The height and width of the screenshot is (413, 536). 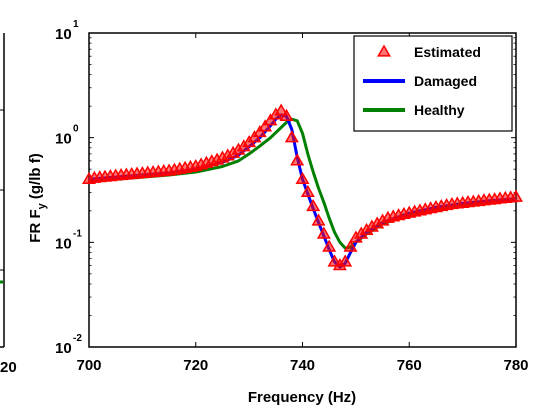 I want to click on x-axis-label: Frequency (Hz), so click(x=302, y=397).